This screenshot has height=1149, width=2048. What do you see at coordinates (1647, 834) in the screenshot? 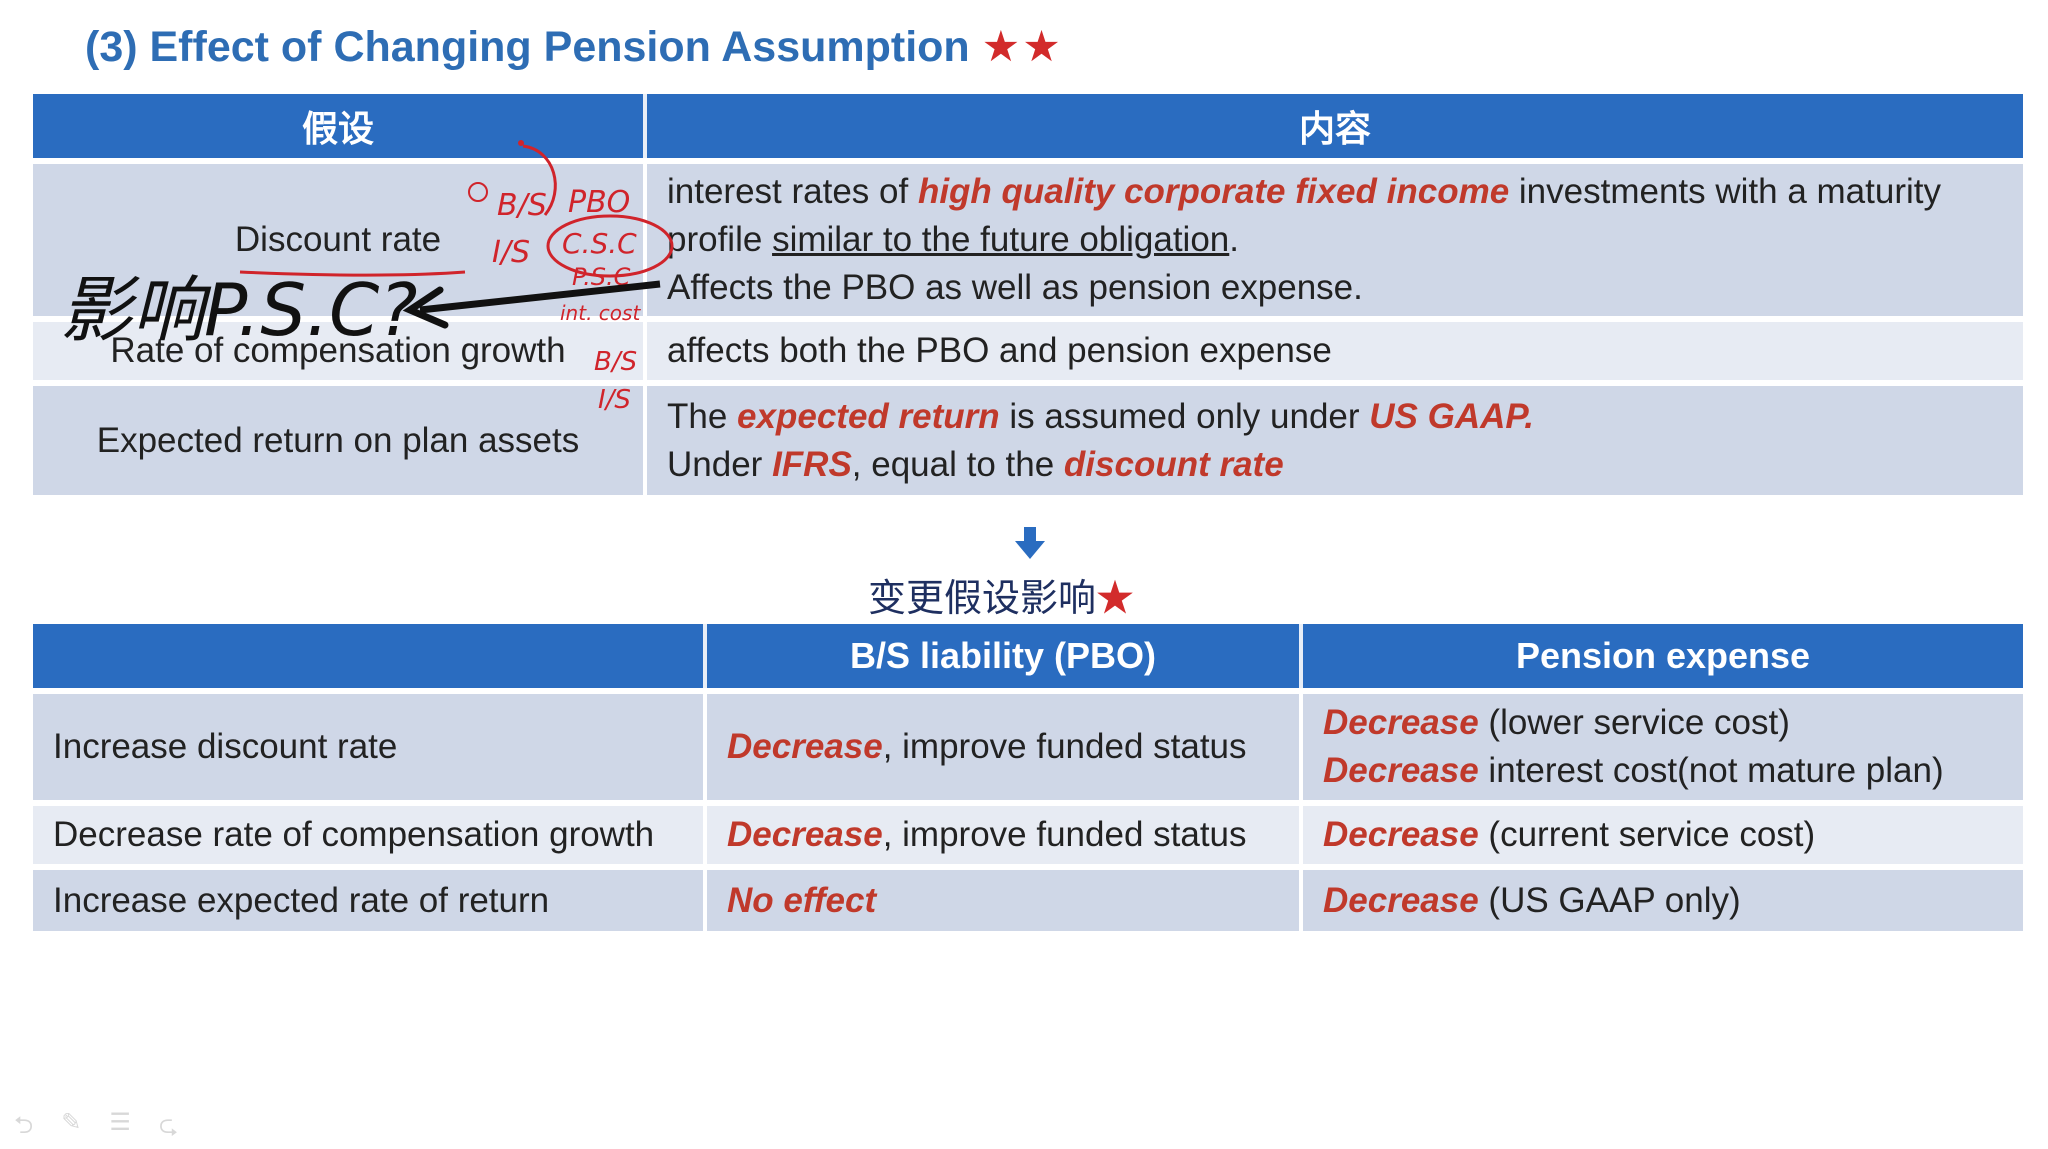
I see `text: (current service cost)` at bounding box center [1647, 834].